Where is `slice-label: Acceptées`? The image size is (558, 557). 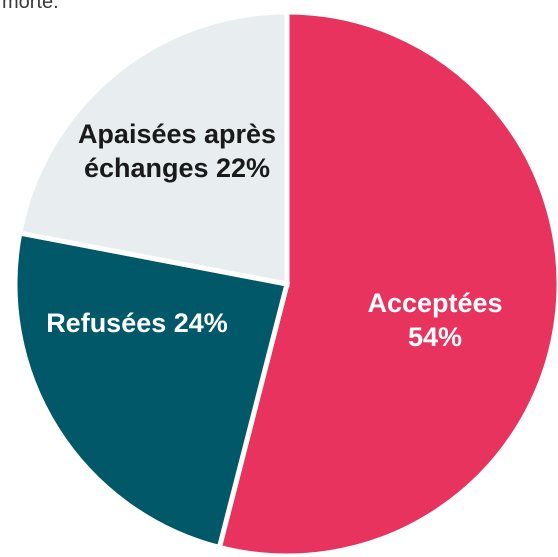
slice-label: Acceptées is located at coordinates (434, 303).